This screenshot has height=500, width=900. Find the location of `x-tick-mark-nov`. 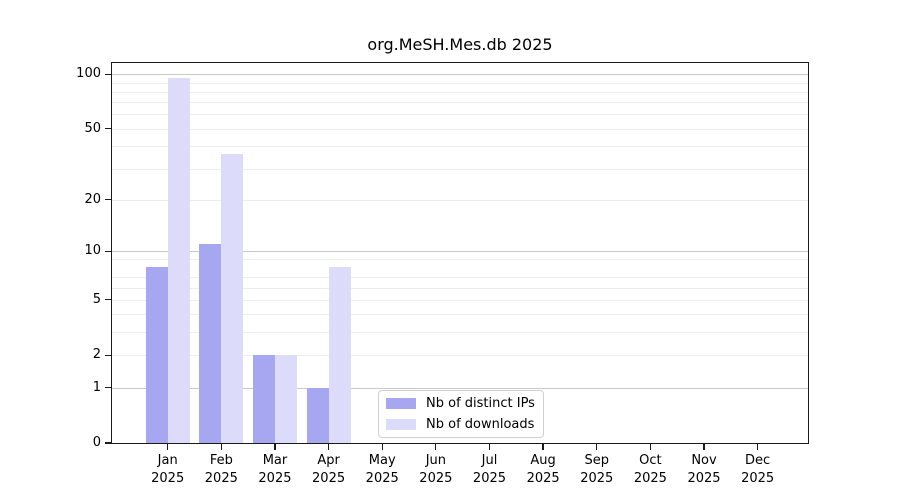

x-tick-mark-nov is located at coordinates (704, 447).